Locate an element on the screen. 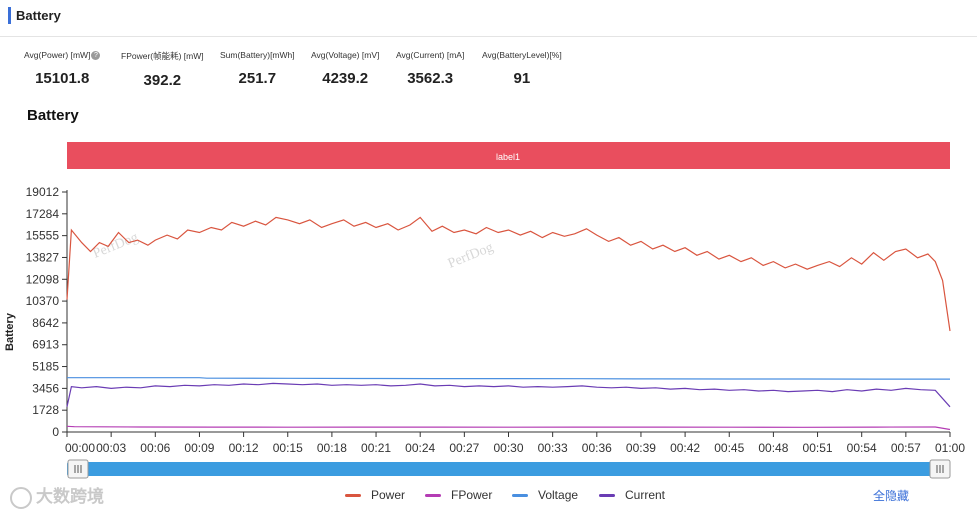  page-title: Battery is located at coordinates (38, 15).